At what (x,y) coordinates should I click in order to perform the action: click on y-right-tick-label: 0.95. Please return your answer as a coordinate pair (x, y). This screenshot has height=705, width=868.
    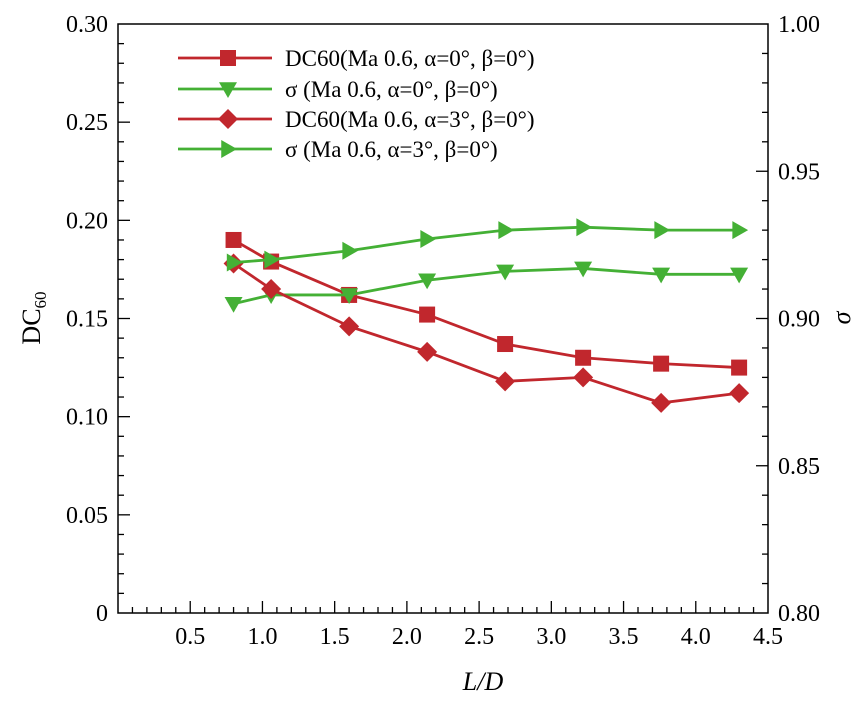
    Looking at the image, I should click on (799, 172).